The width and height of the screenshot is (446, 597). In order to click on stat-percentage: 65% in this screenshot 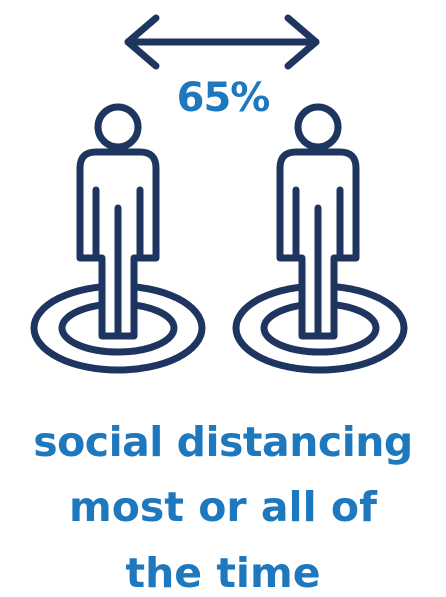, I will do `click(223, 98)`.